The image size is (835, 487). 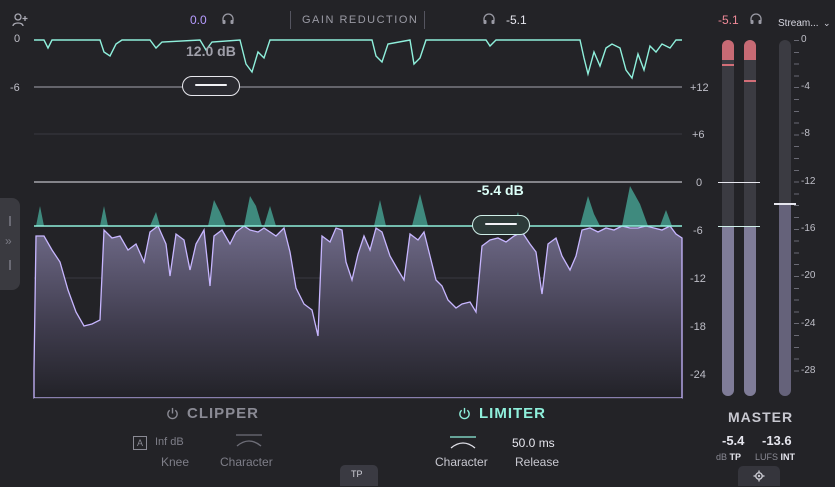 I want to click on master-scale-label: -4, so click(x=805, y=86).